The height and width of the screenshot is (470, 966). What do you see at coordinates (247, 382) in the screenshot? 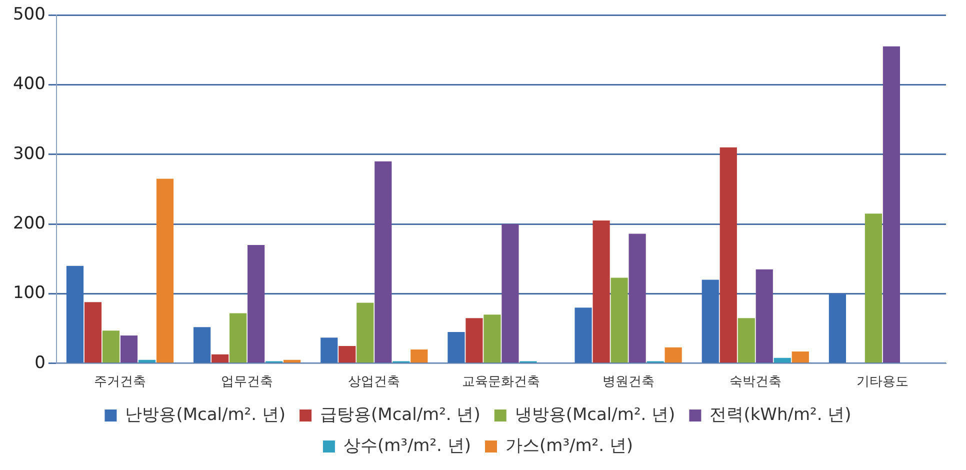
I see `x-tick-label: 업무건축` at bounding box center [247, 382].